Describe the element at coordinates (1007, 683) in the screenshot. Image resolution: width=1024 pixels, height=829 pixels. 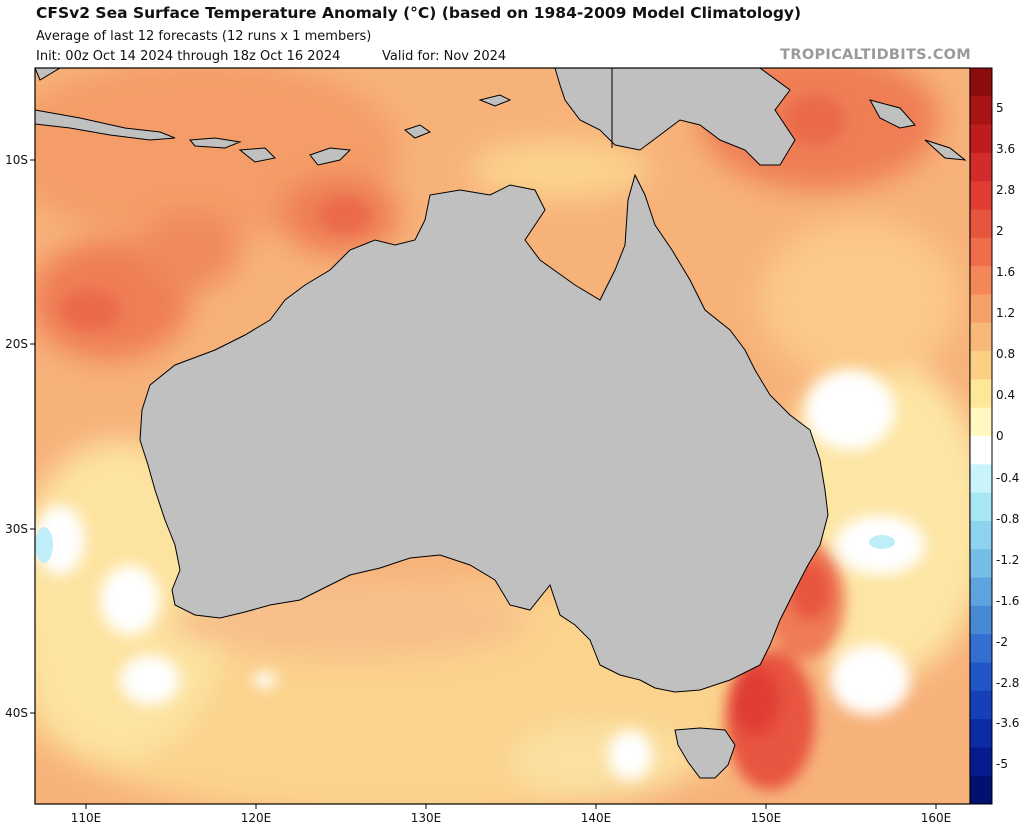
I see `colorbar-tick-label: -2.8` at that location.